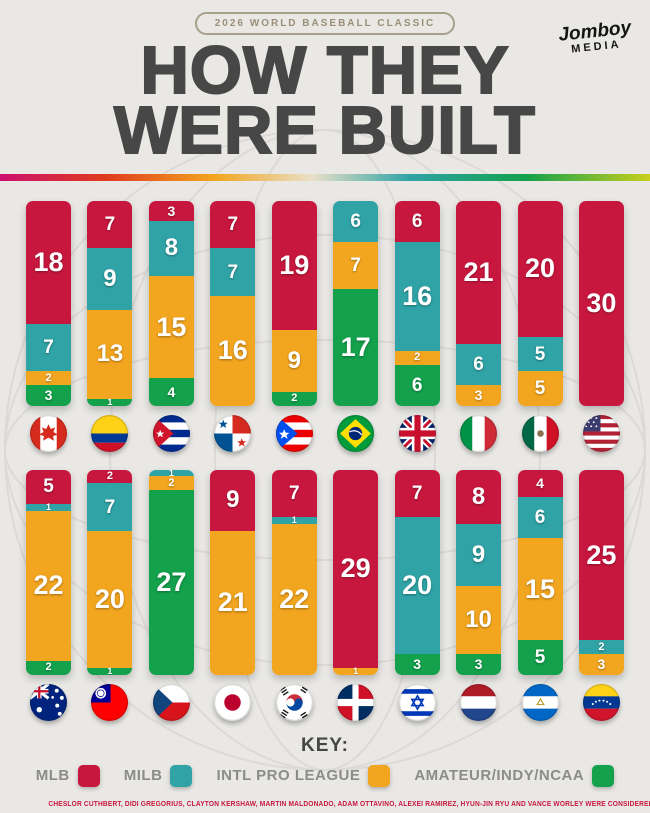  What do you see at coordinates (288, 776) in the screenshot?
I see `key-item-label: INTL PRO LEAGUE` at bounding box center [288, 776].